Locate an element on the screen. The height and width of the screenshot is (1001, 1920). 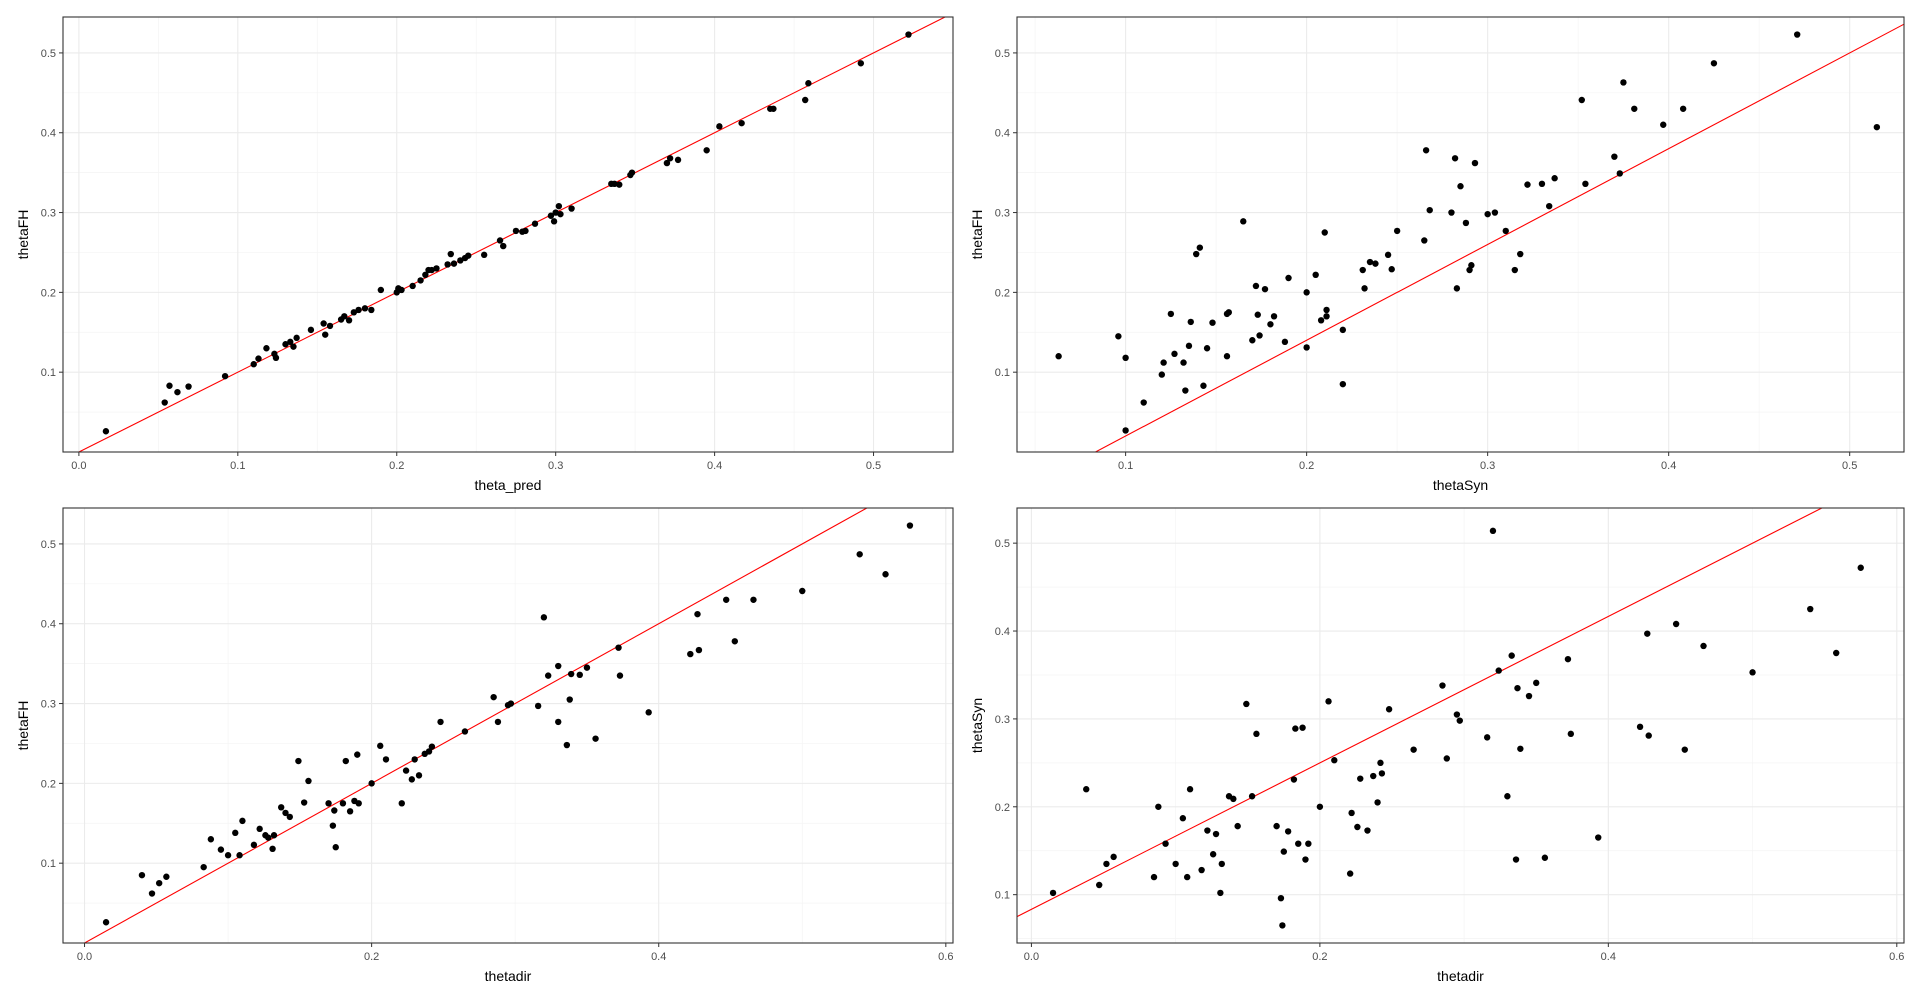
x-tick-label: 0.5 is located at coordinates (1849, 466).